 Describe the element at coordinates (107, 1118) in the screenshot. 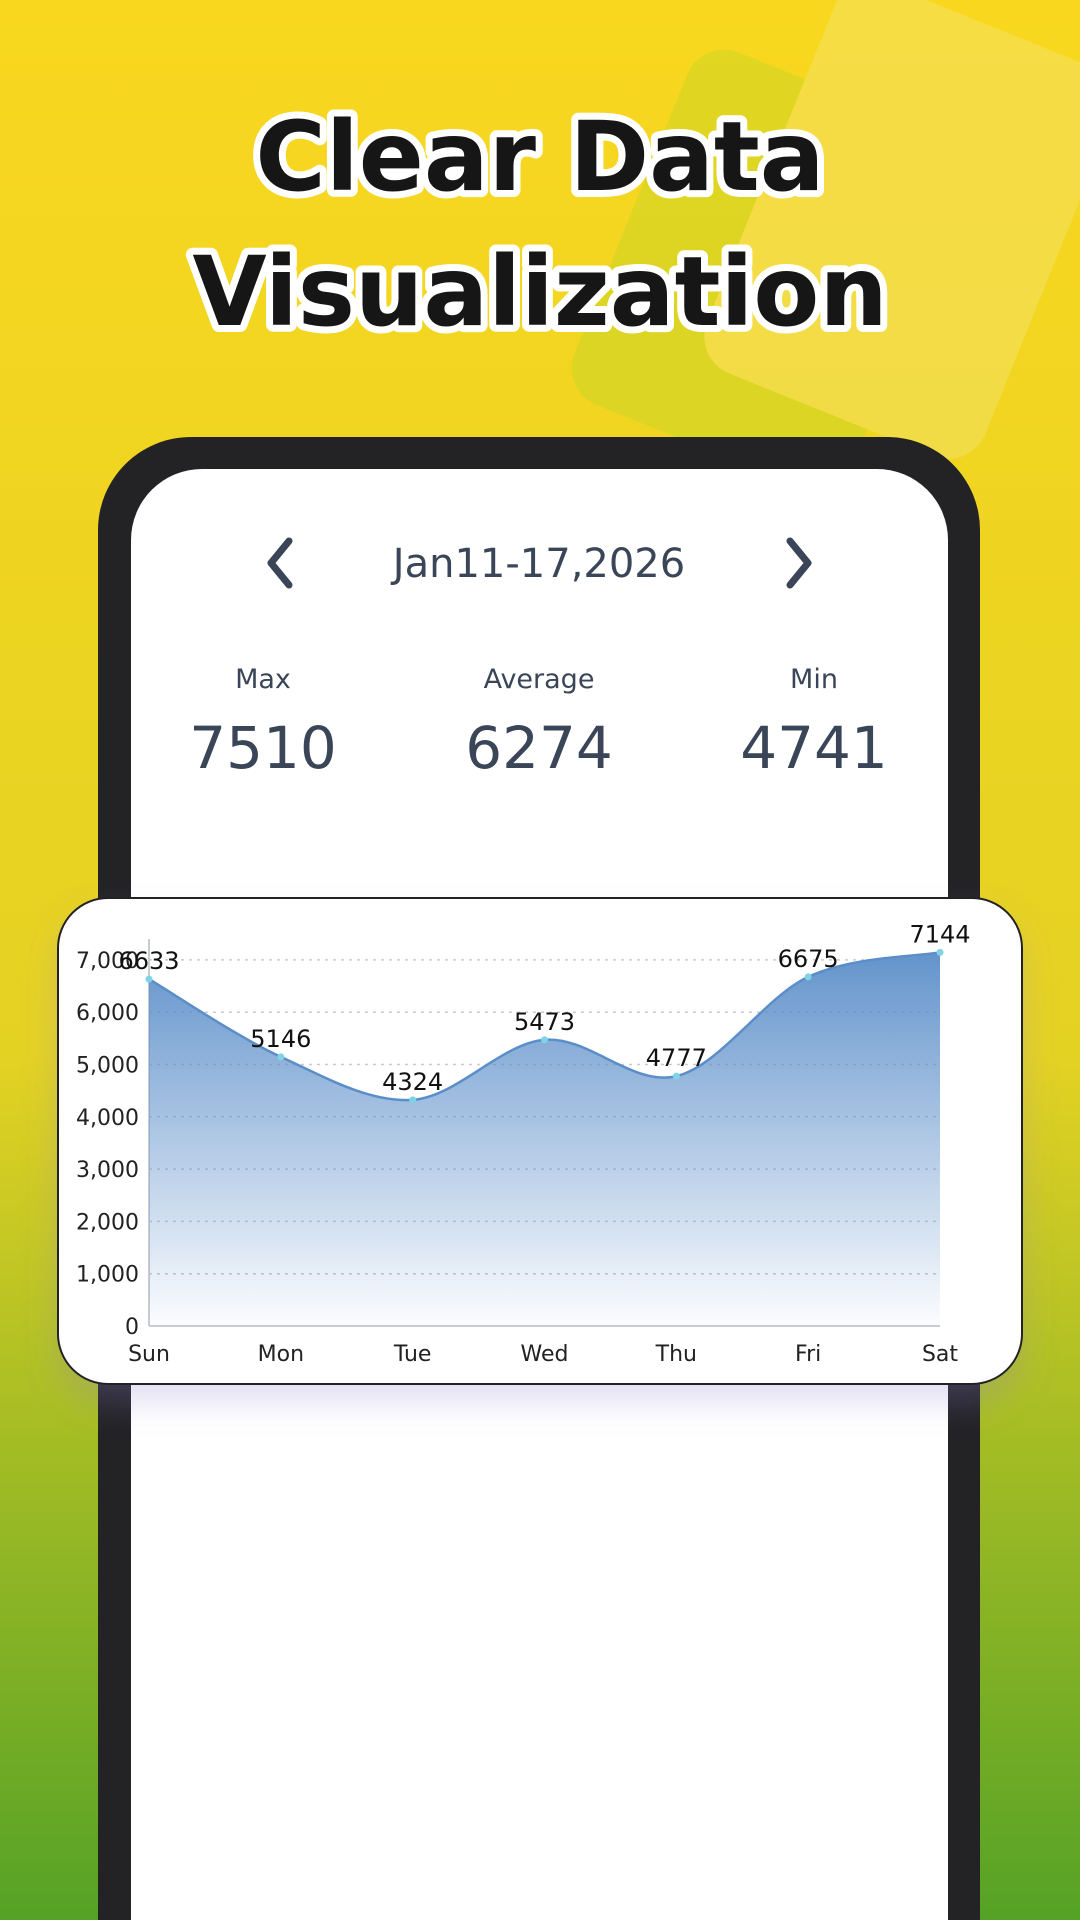

I see `y-tick-label: 4,000` at that location.